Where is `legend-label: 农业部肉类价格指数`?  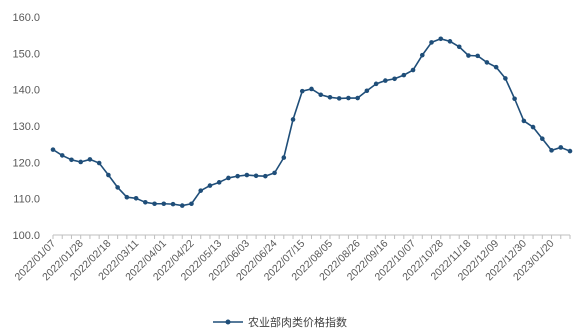
legend-label: 农业部肉类价格指数 is located at coordinates (297, 322).